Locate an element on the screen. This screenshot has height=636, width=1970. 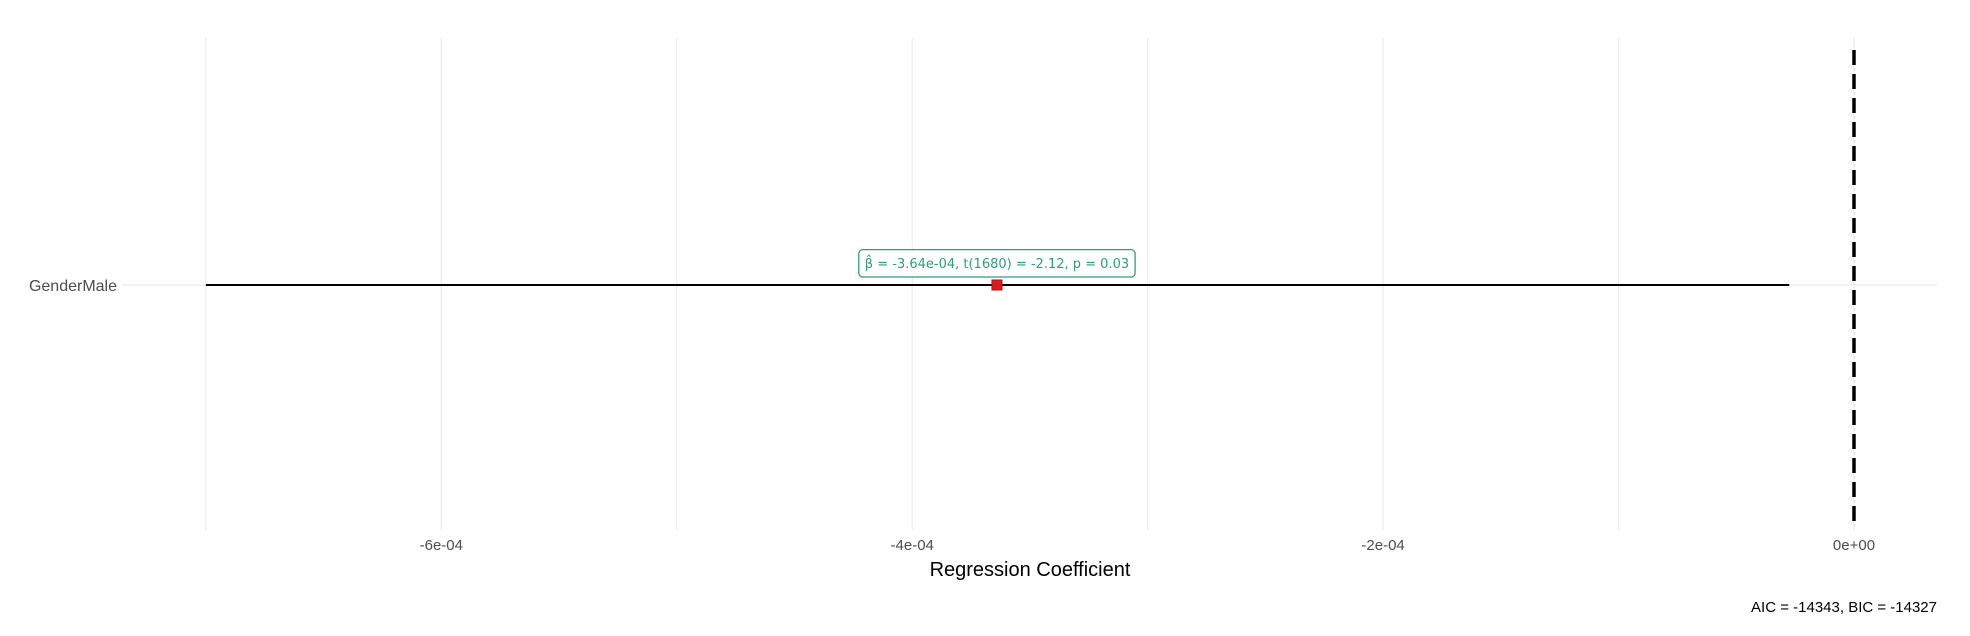
x-tick-label: 0e+00 is located at coordinates (1854, 545).